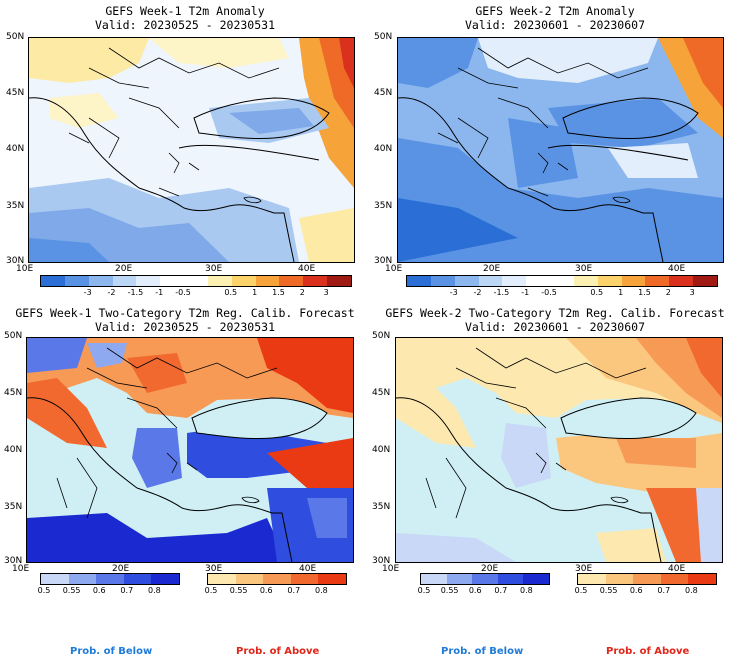 The image size is (740, 662). Describe the element at coordinates (644, 292) in the screenshot. I see `colorbar-tick-label: 1.5` at that location.